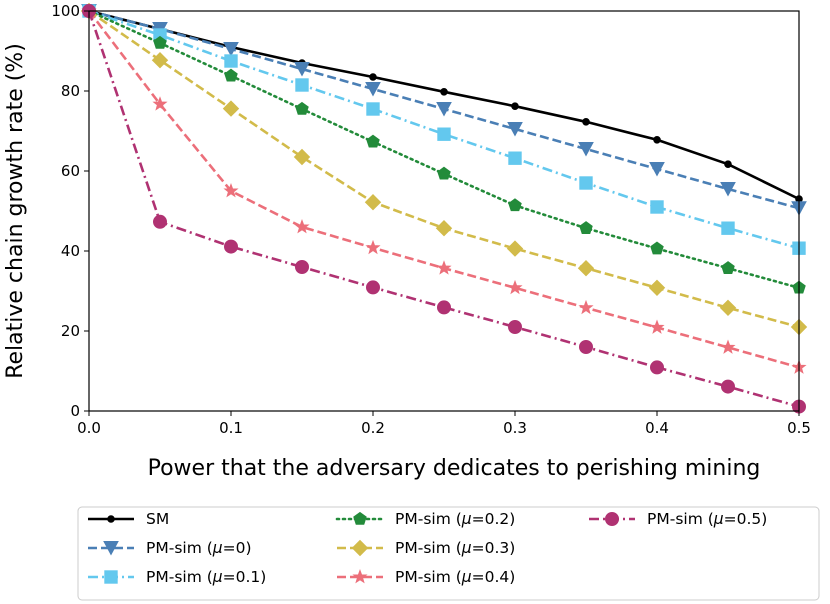 This screenshot has height=604, width=830. What do you see at coordinates (206, 577) in the screenshot?
I see `legend-label: PM-sim (μ=0.1)` at bounding box center [206, 577].